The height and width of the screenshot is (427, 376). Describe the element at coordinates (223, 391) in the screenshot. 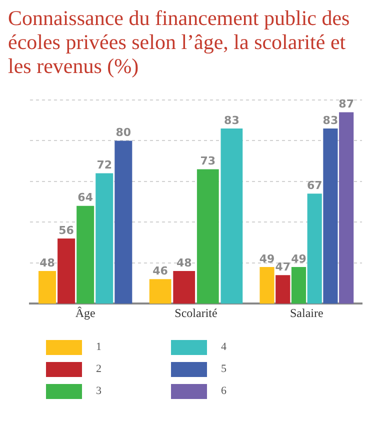

I see `legend-label: 6` at that location.